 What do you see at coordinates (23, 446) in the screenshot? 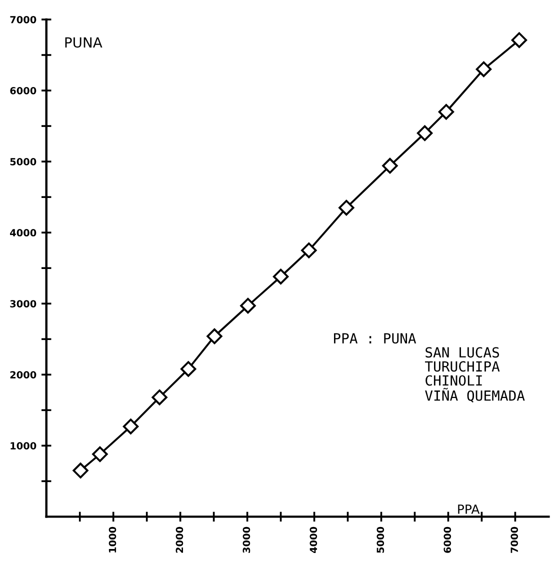
I see `y-tick-label: 1000` at bounding box center [23, 446].